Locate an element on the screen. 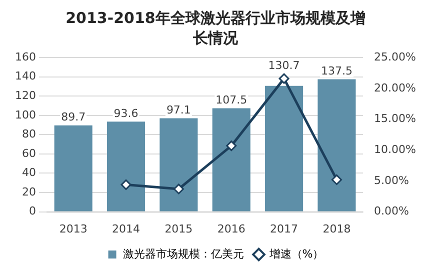  data-label: 89.7 is located at coordinates (73, 117).